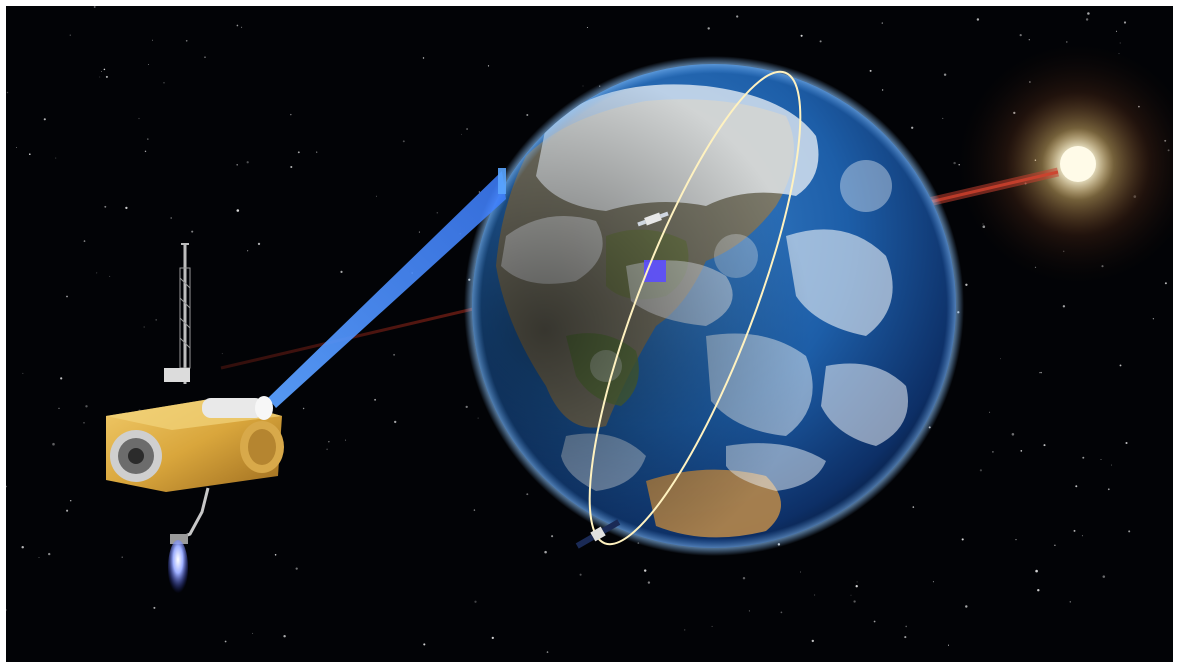  Describe the element at coordinates (598, 534) in the screenshot. I see `small-satellite-on-orbit` at that location.